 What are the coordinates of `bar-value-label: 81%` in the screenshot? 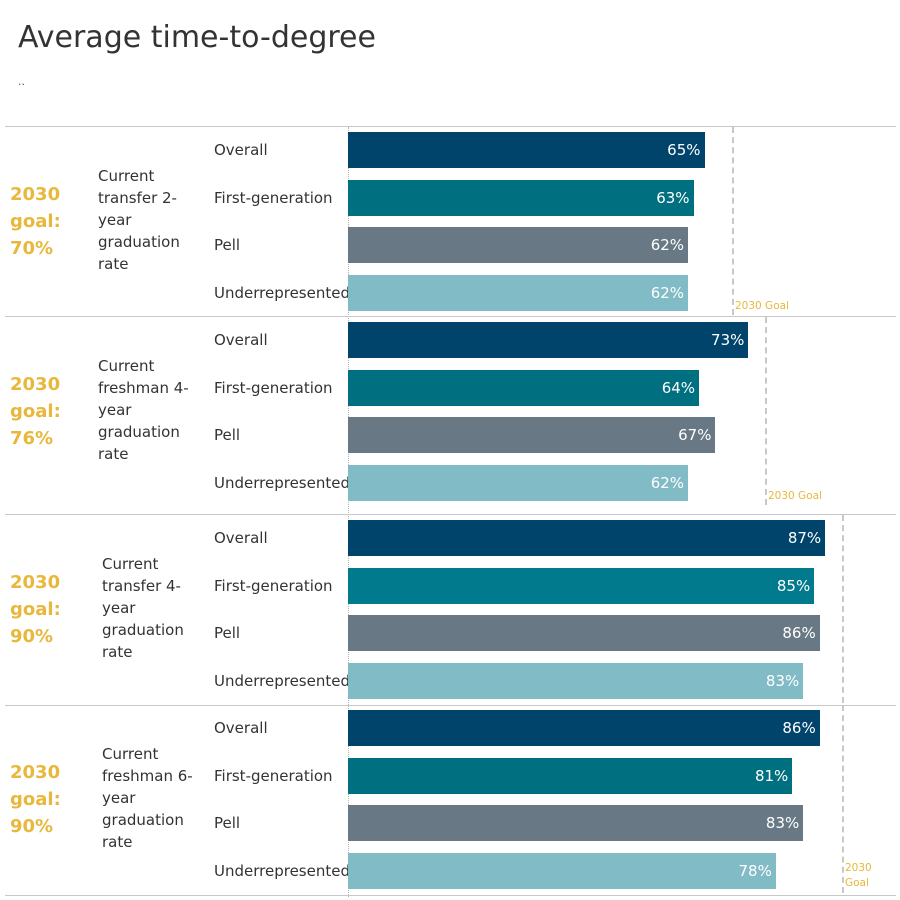 It's located at (771, 775).